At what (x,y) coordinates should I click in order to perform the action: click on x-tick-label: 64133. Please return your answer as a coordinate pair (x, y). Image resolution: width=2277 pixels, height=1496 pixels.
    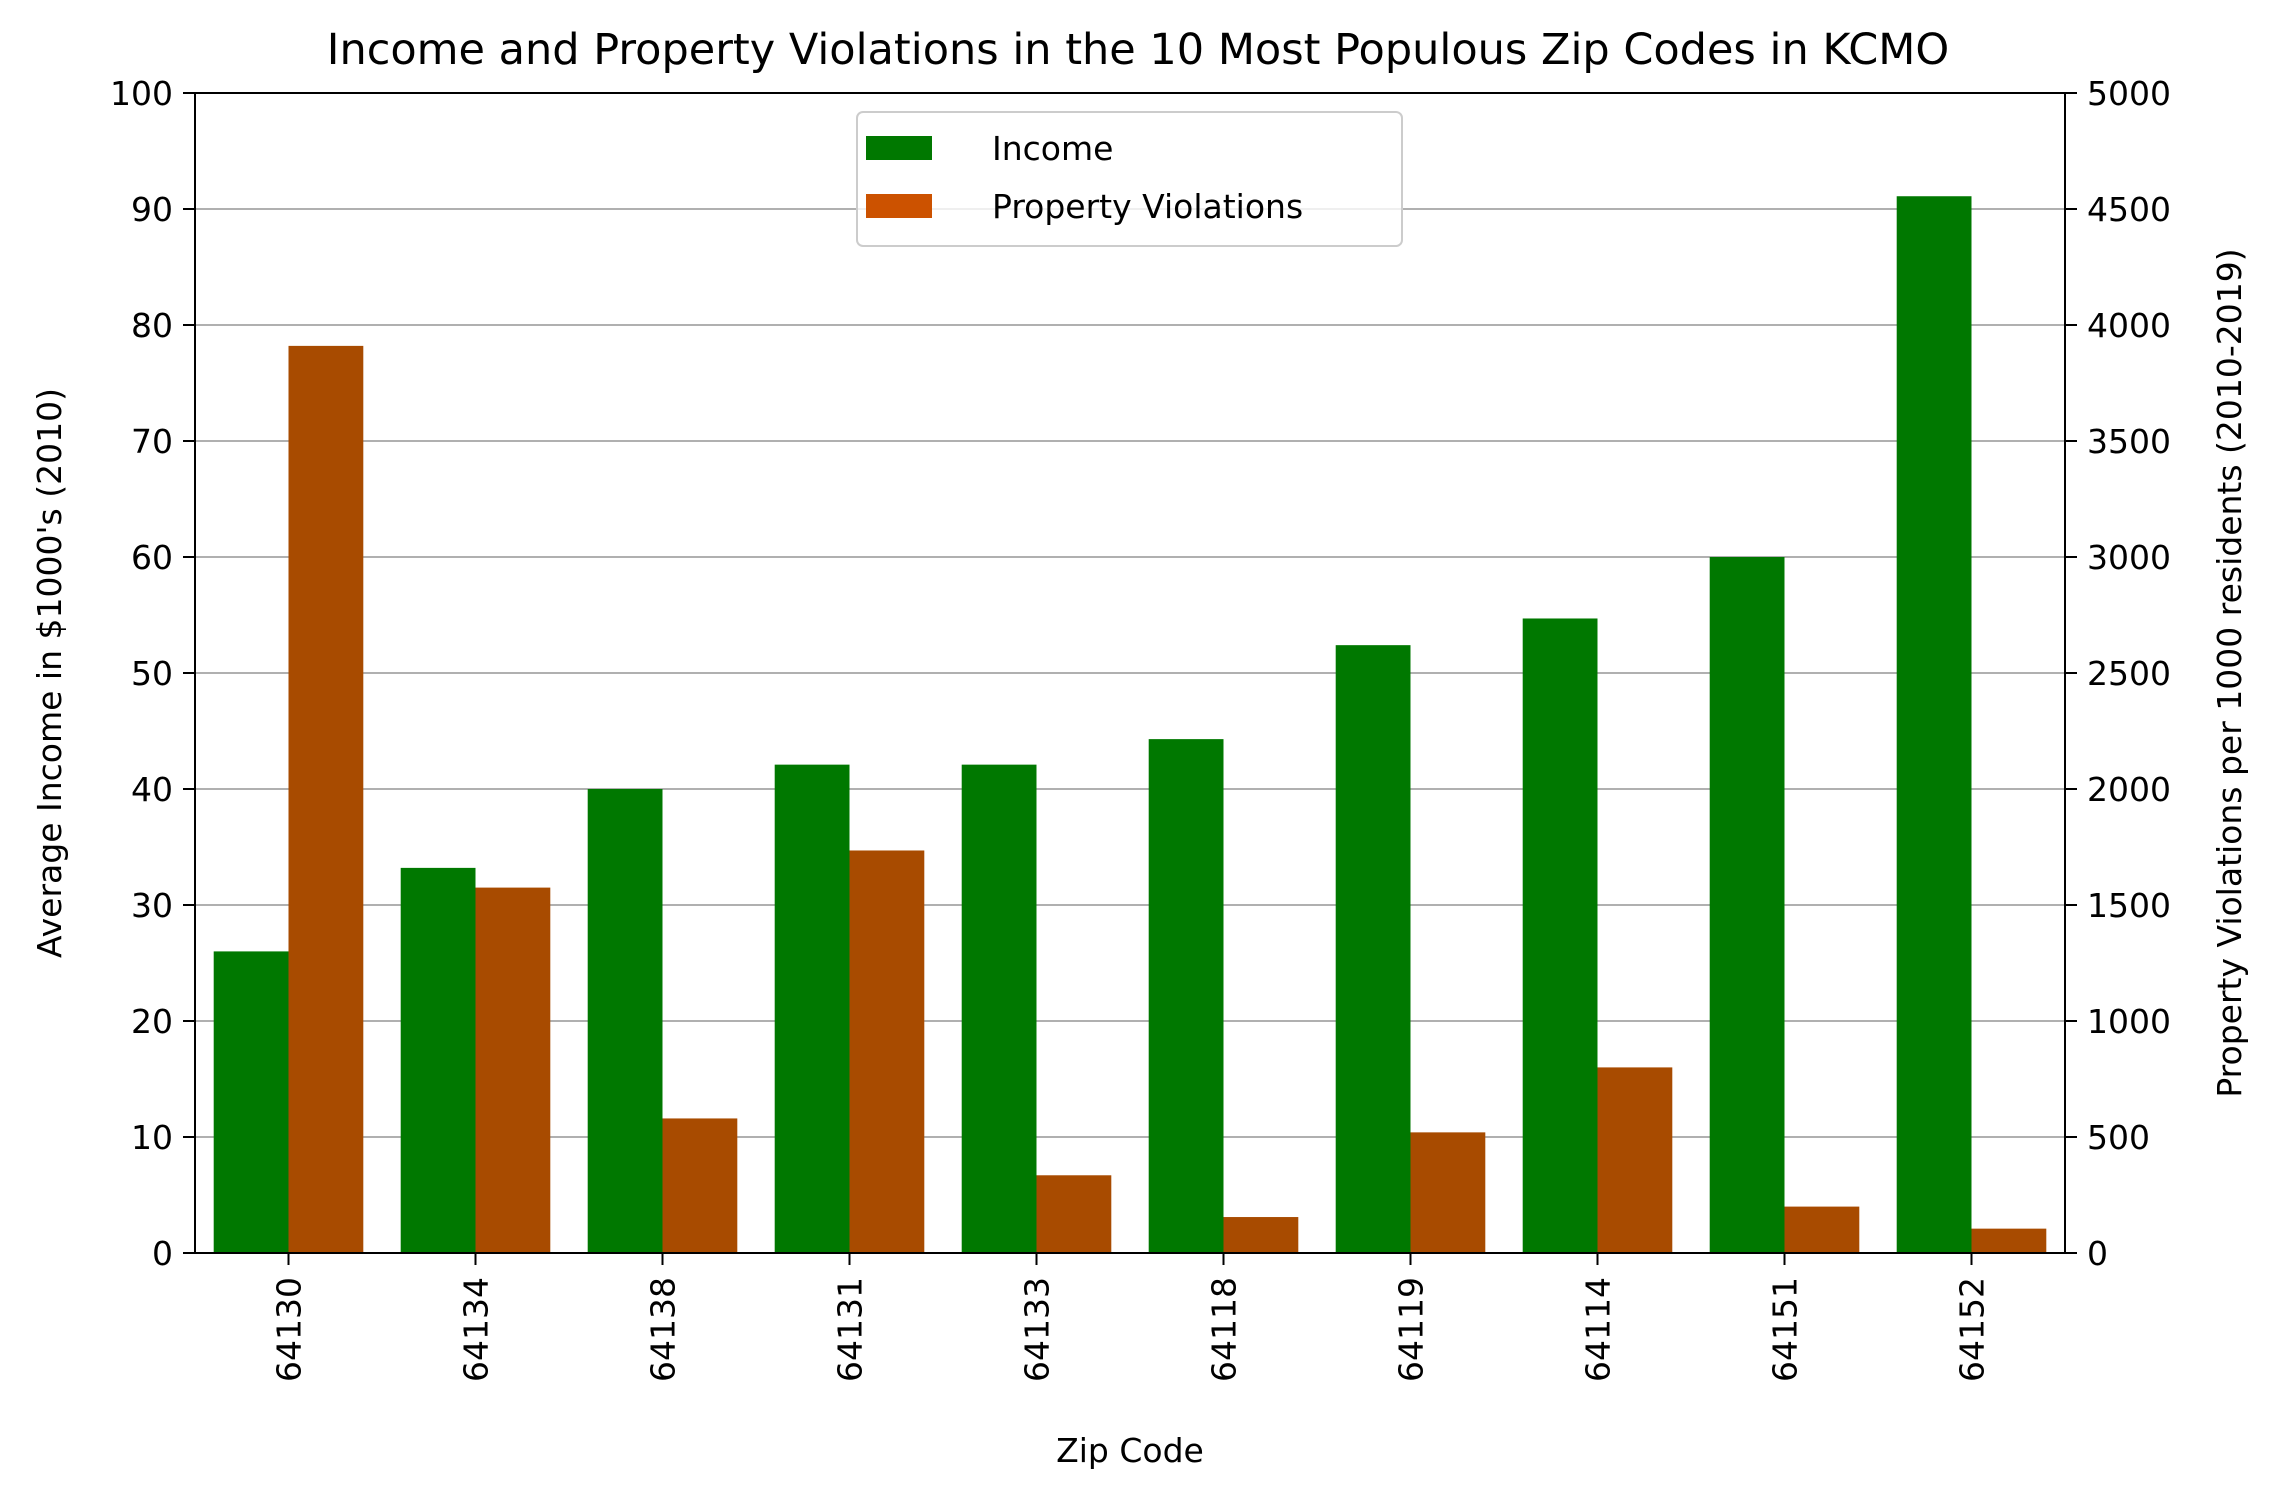
    Looking at the image, I should click on (1037, 1329).